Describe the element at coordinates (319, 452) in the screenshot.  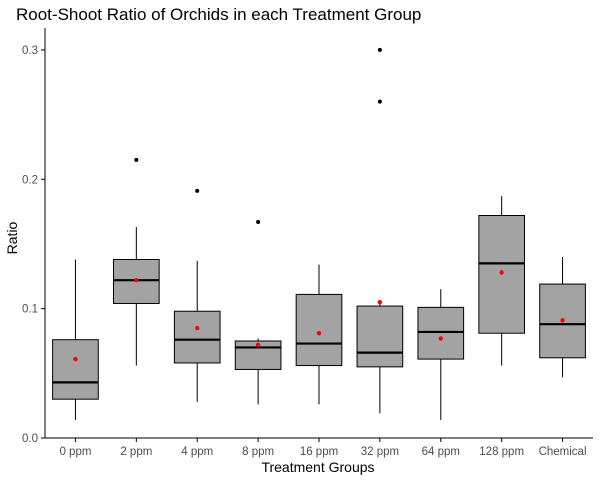
I see `x-tick-label: 16 ppm` at that location.